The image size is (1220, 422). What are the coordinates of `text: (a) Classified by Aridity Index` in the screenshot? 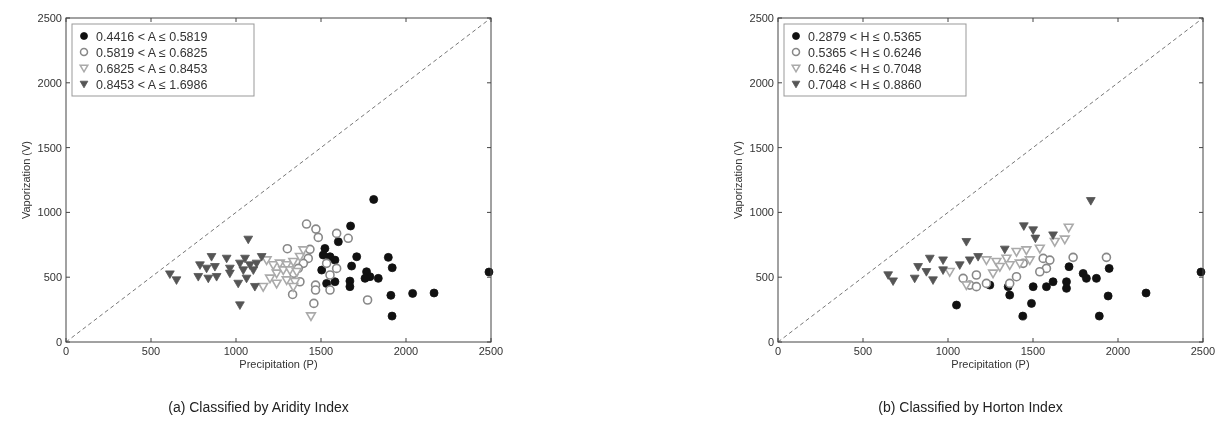 It's located at (258, 407).